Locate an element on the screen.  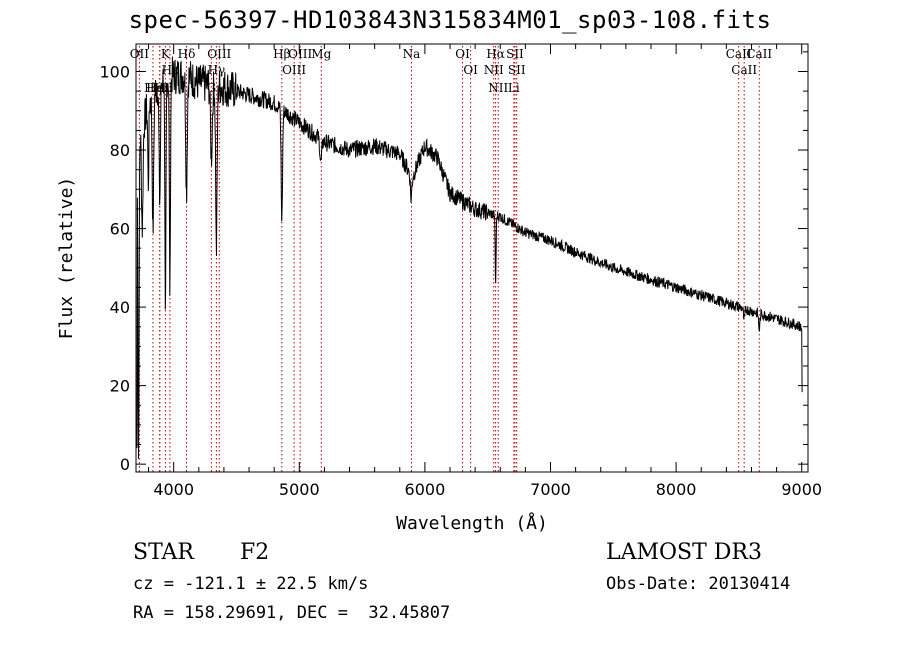
line-marker-label: Li is located at coordinates (514, 88).